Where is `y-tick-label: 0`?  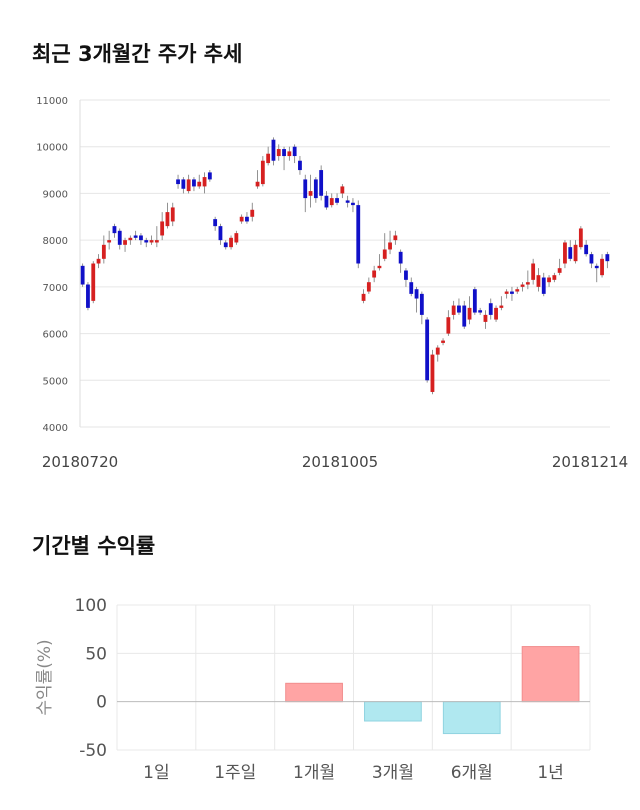 y-tick-label: 0 is located at coordinates (101, 703).